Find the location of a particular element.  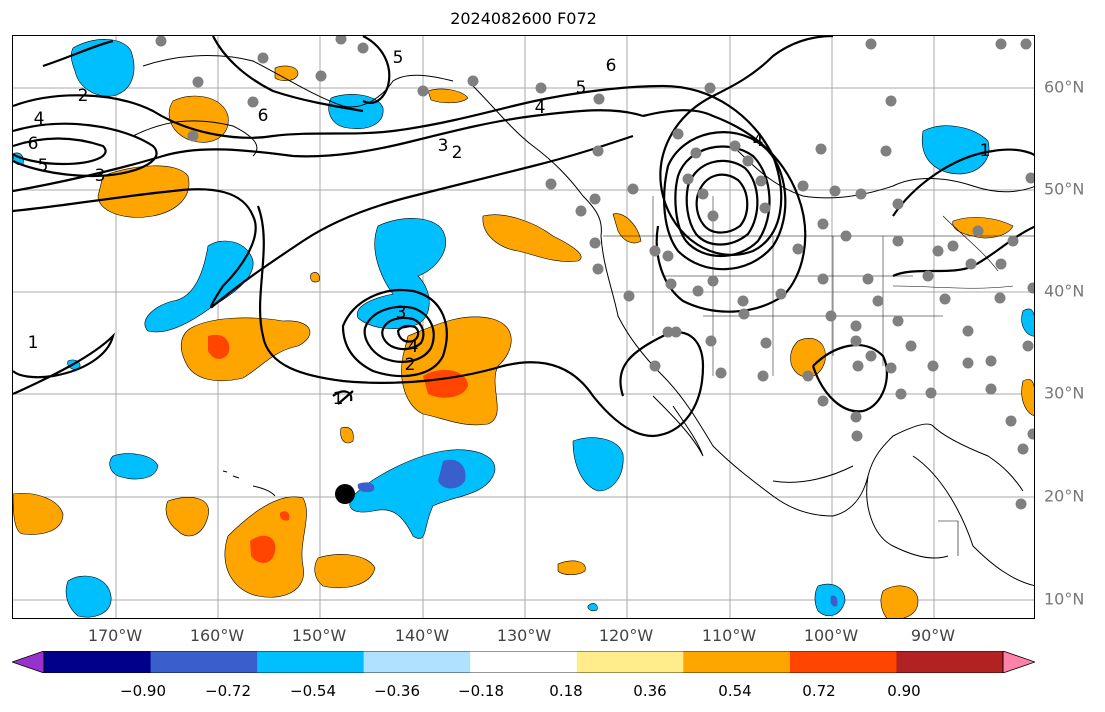

colorbar-tick-label: −0.90 is located at coordinates (143, 691).